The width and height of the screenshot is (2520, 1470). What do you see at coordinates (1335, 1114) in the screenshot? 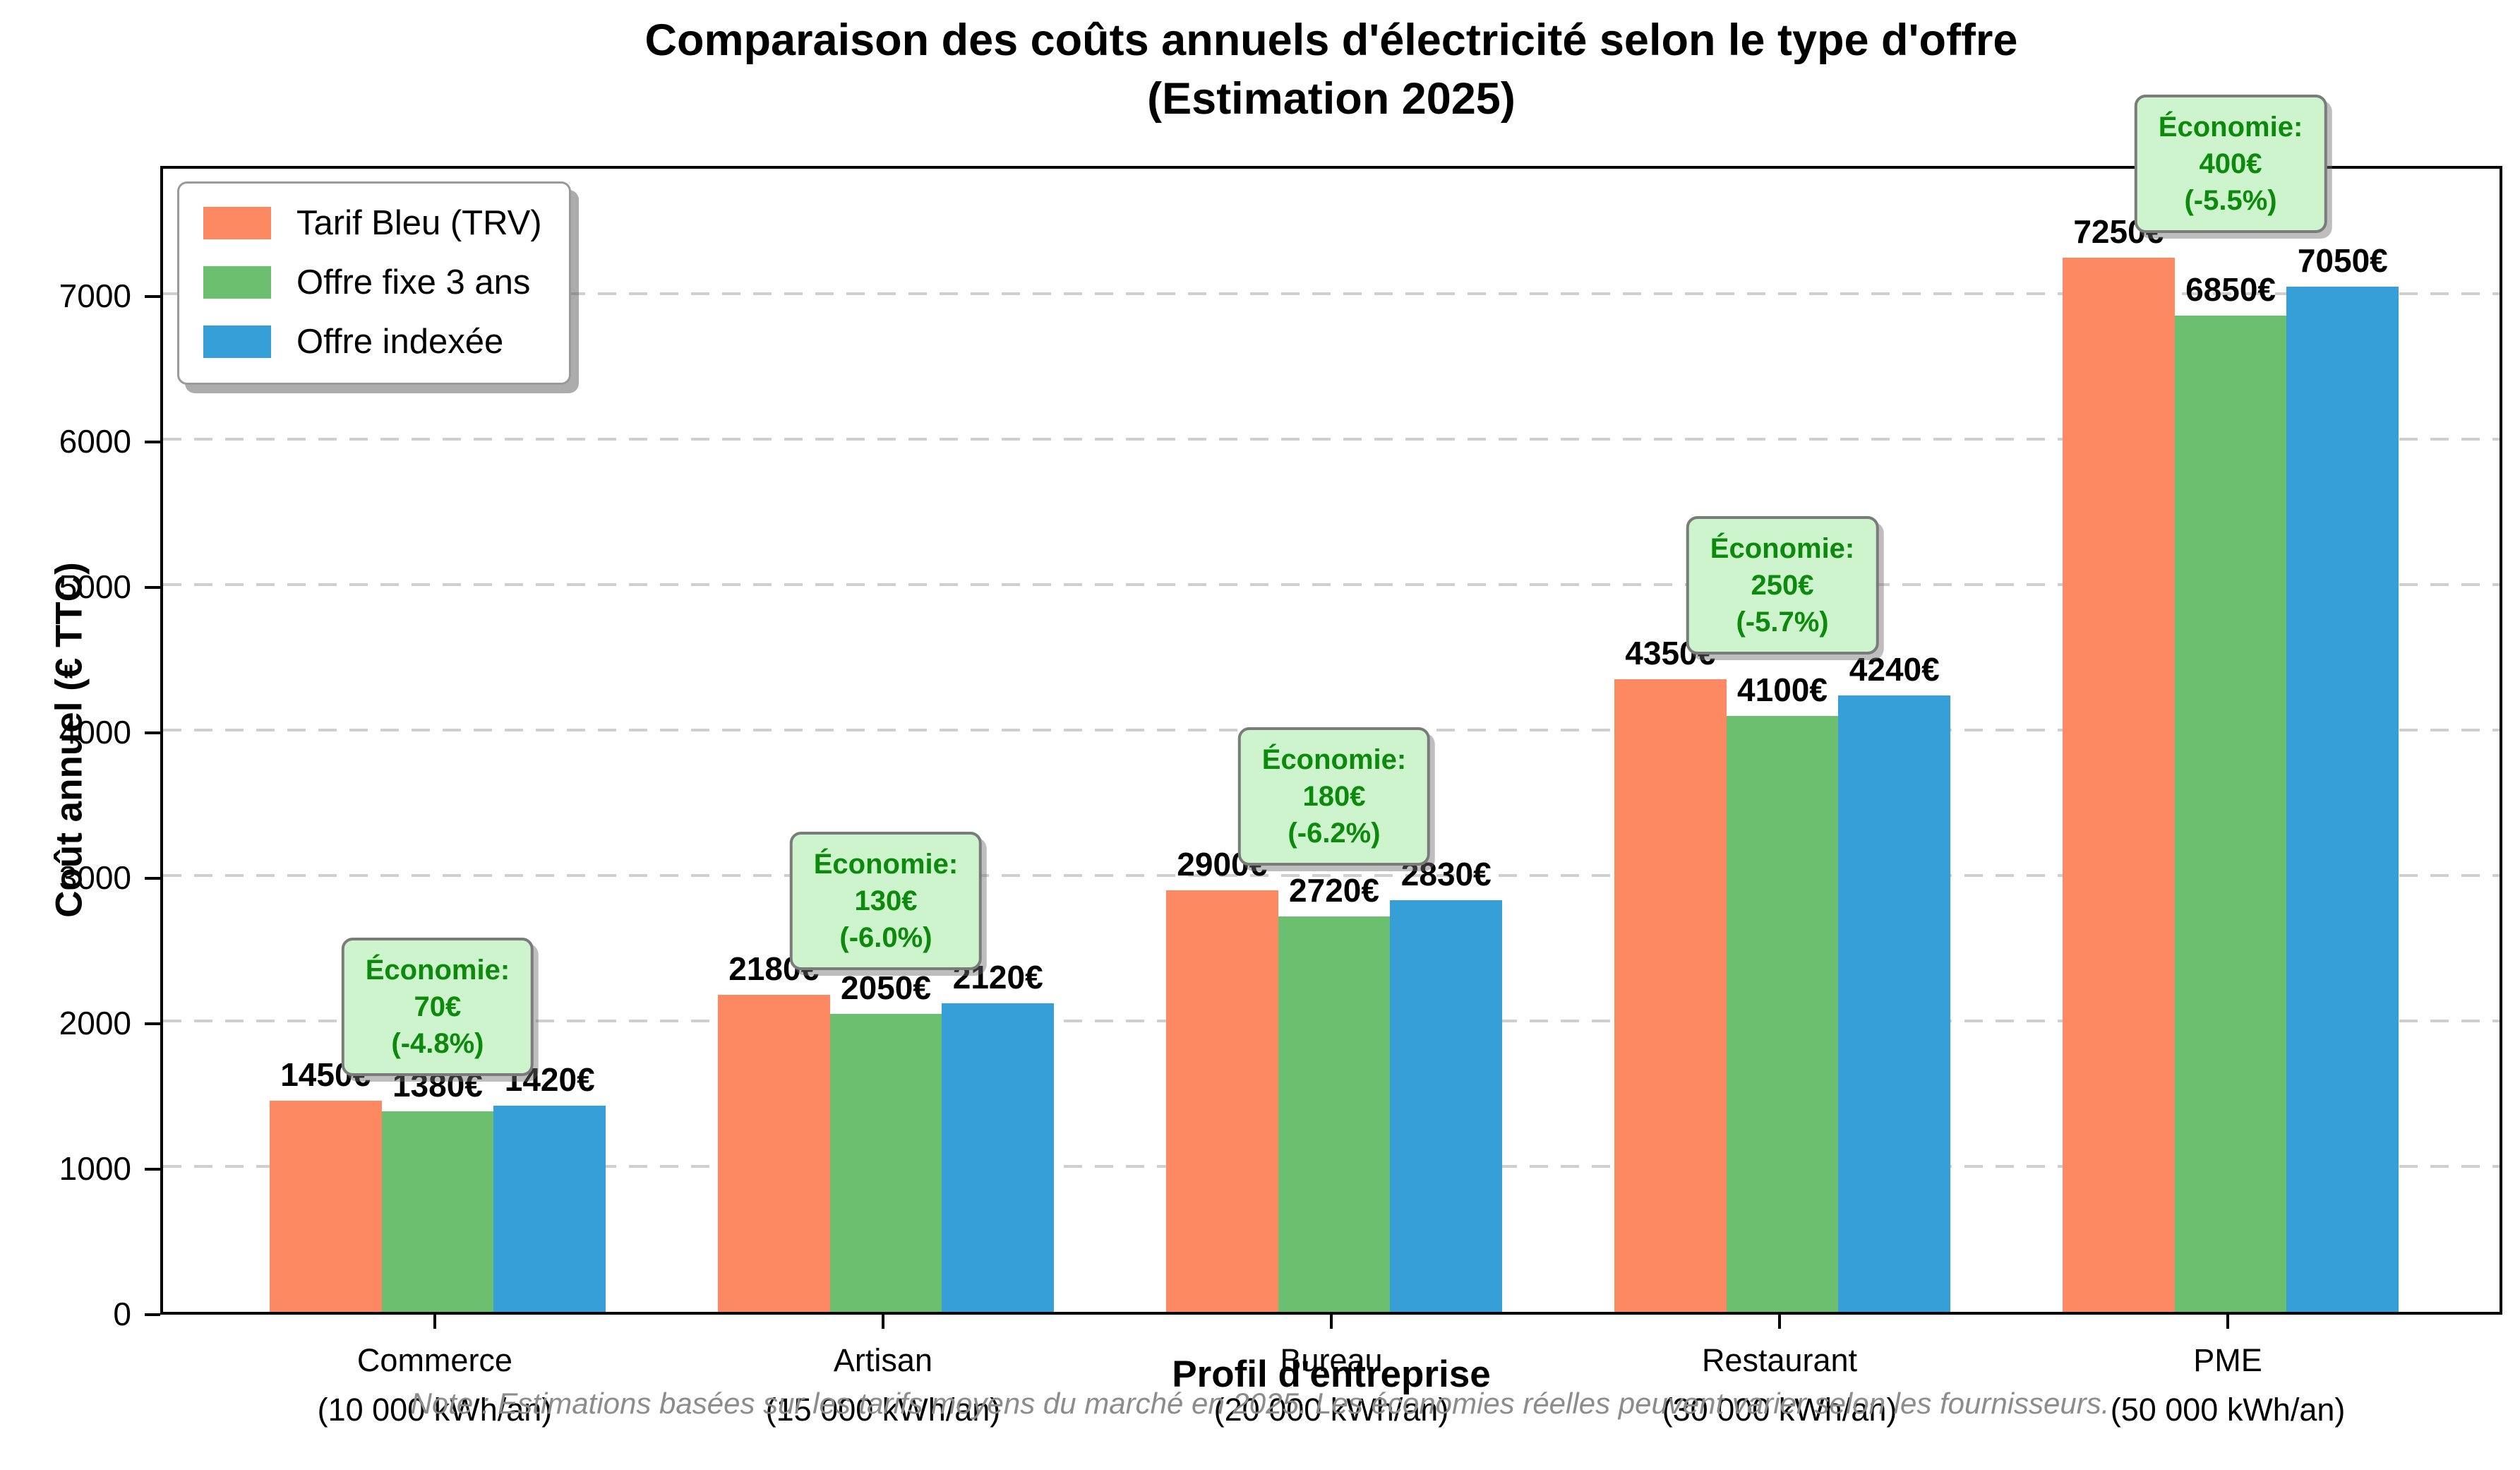
I see `bar-offre-fixe-3-ans-bureau` at bounding box center [1335, 1114].